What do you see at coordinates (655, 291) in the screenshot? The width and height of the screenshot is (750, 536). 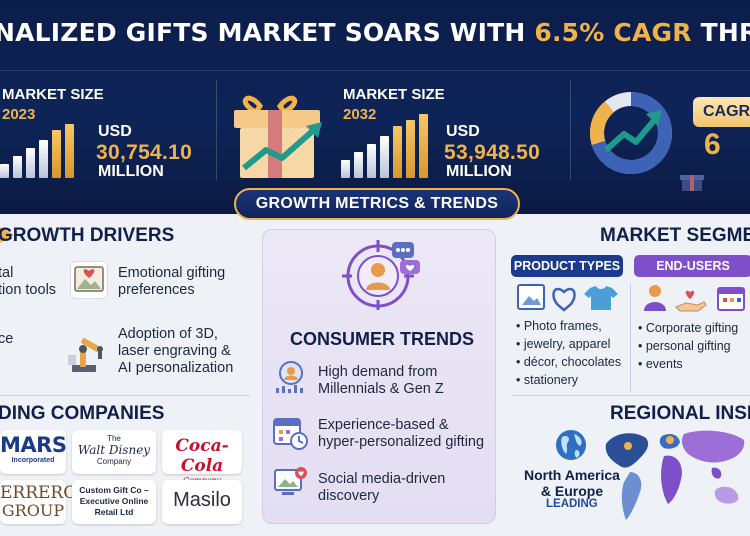 I see `corporate-person-icon` at bounding box center [655, 291].